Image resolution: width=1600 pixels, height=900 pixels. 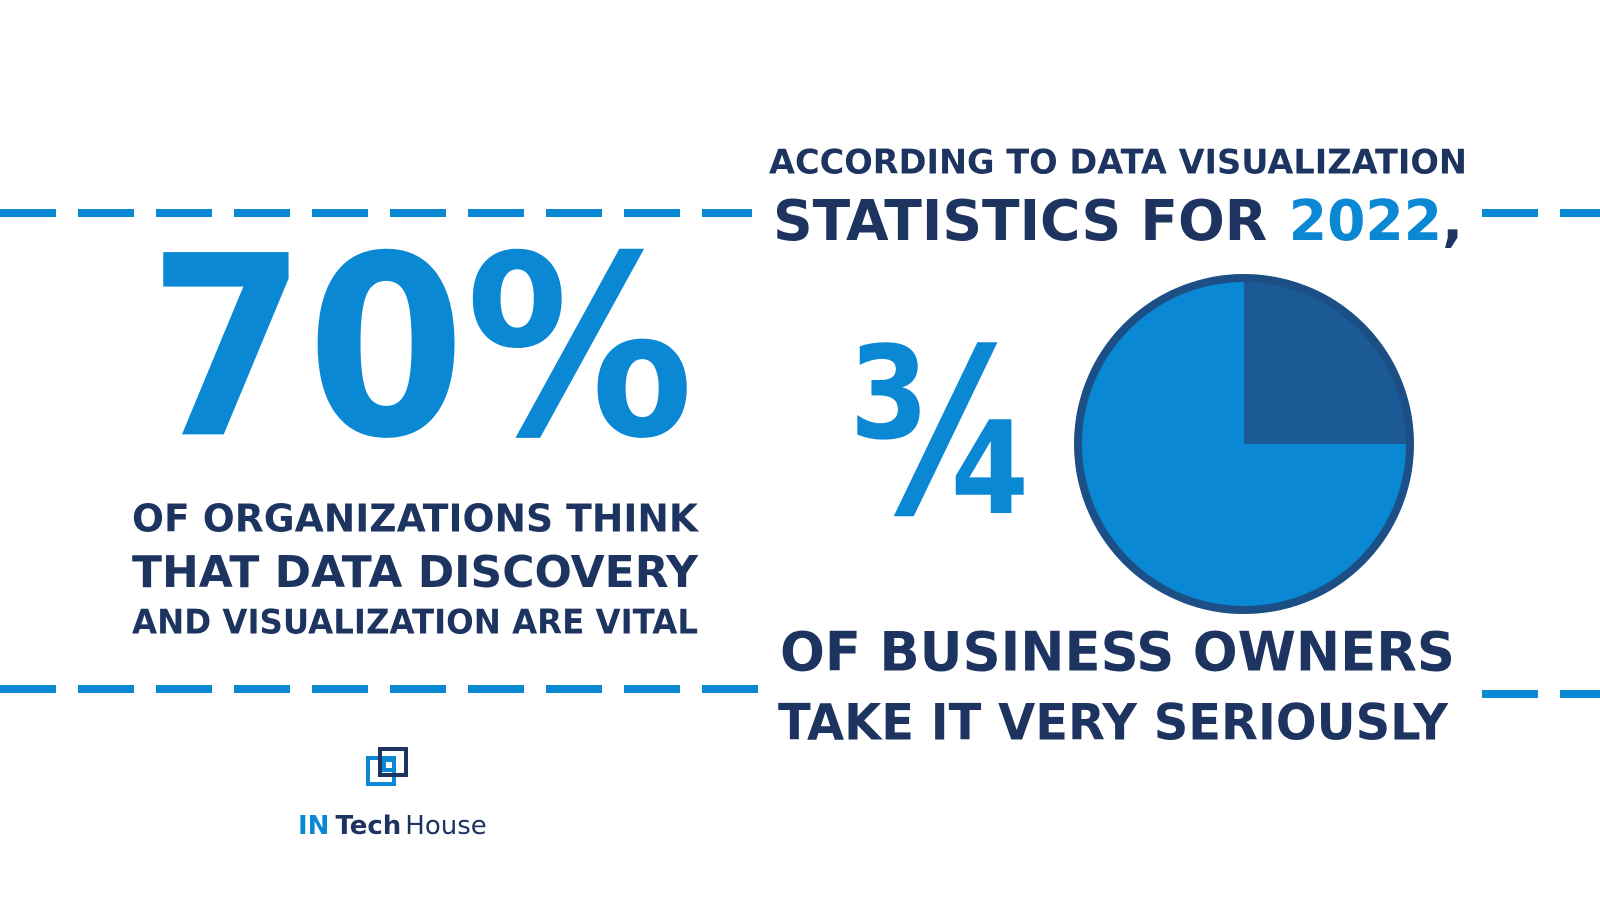 I want to click on pie-chart, so click(x=1244, y=444).